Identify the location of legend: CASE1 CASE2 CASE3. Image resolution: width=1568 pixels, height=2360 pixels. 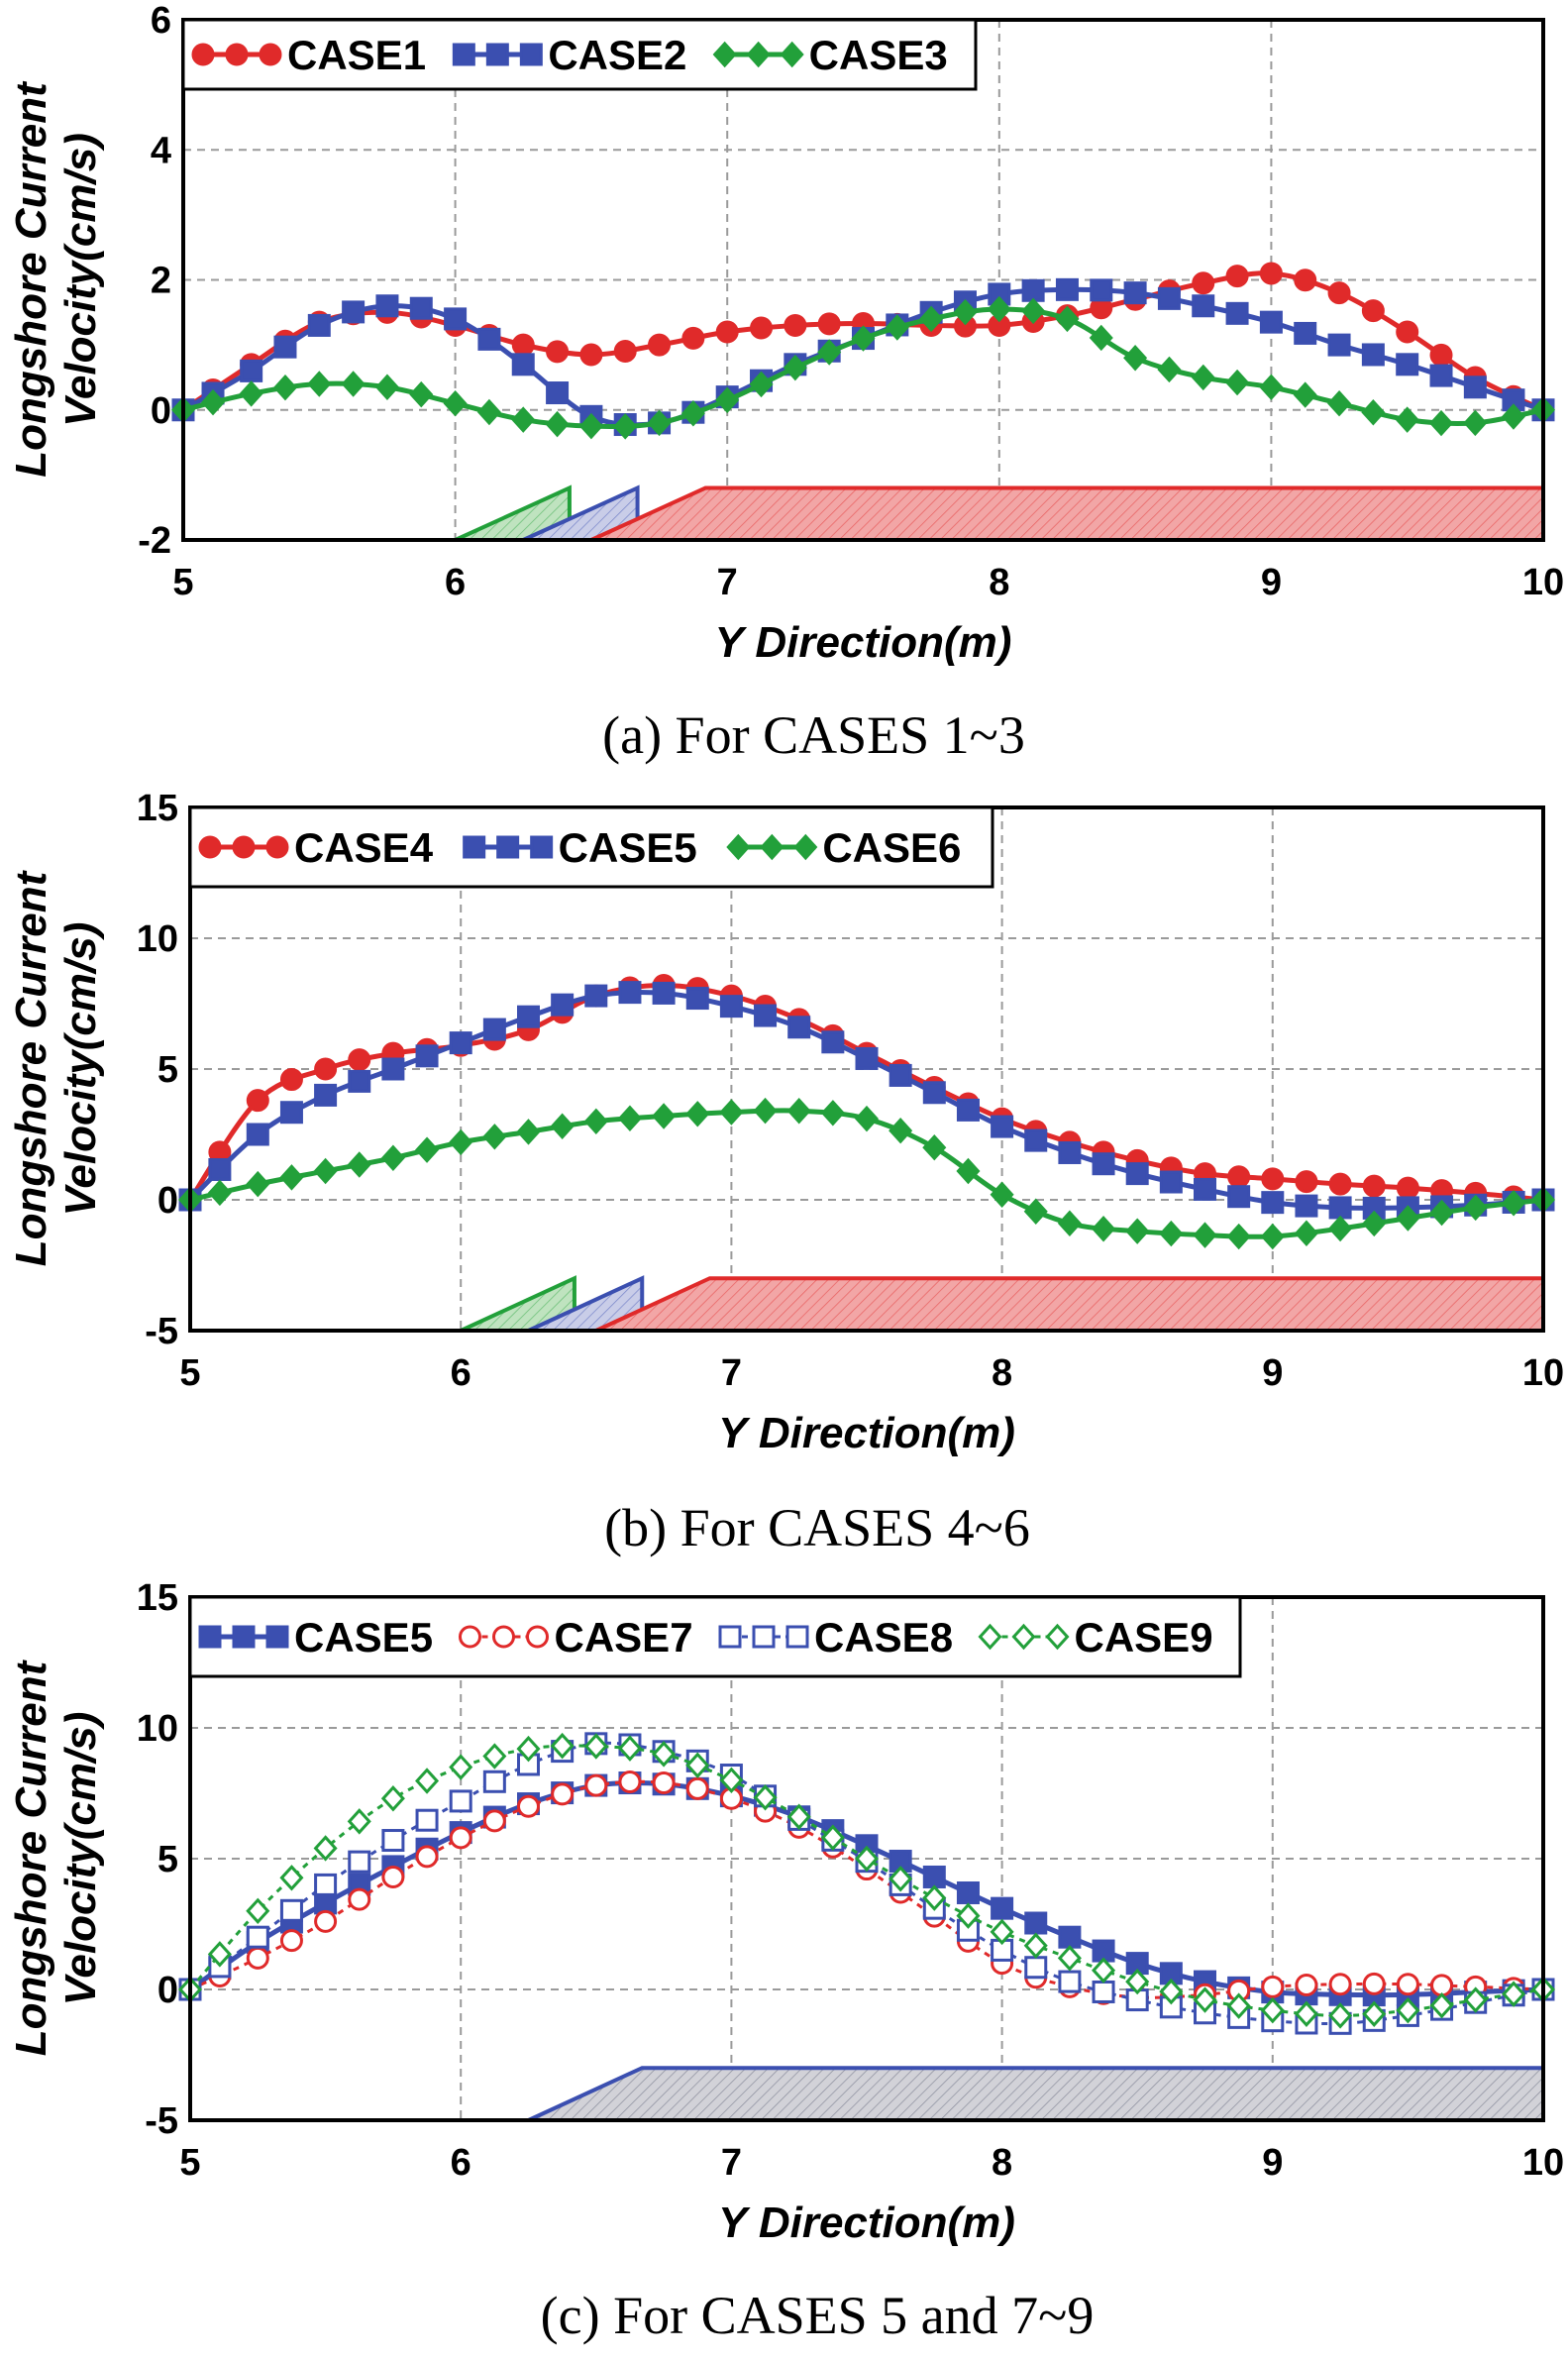
(580, 54).